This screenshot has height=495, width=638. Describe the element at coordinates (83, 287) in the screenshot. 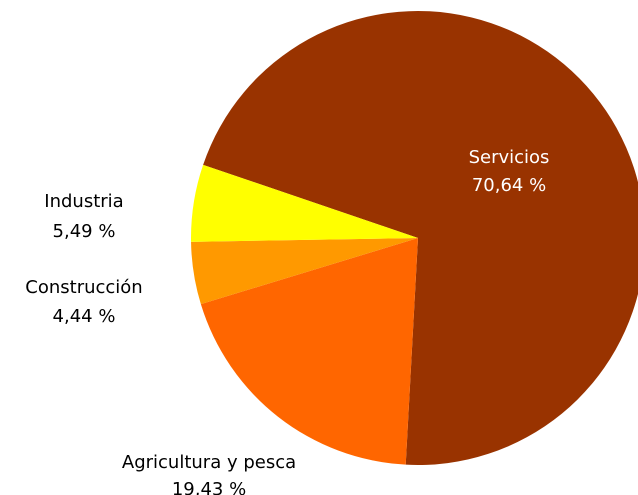

I see `slice-label: Construcción` at that location.